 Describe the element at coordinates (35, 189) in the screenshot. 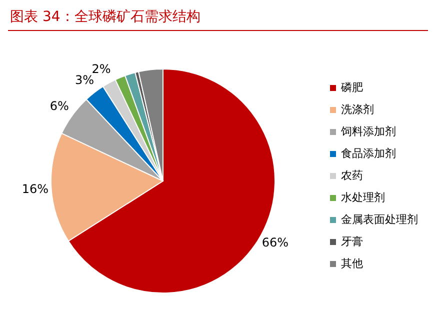

I see `data-label: 16%` at that location.